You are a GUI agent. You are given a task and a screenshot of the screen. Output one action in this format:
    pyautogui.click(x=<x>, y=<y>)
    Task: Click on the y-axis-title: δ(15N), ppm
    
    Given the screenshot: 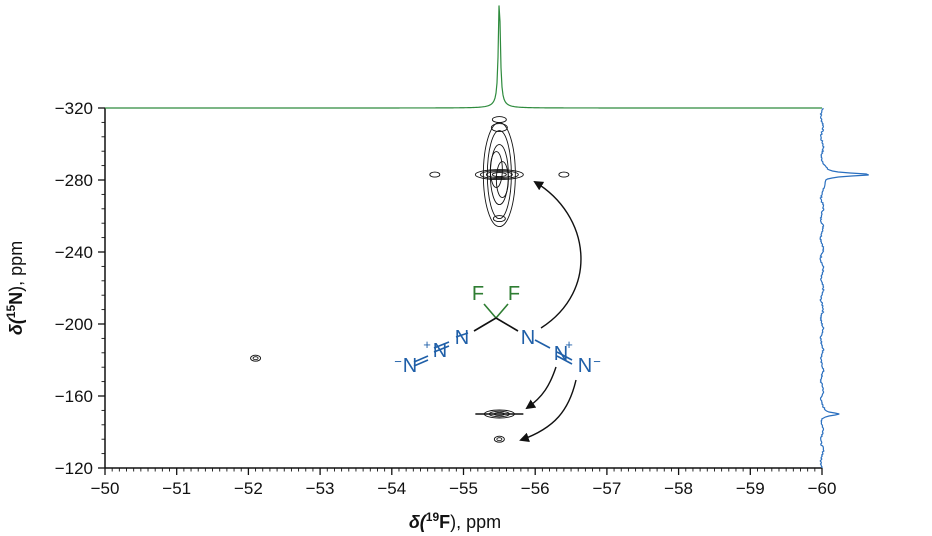 What is the action you would take?
    pyautogui.click(x=15, y=288)
    